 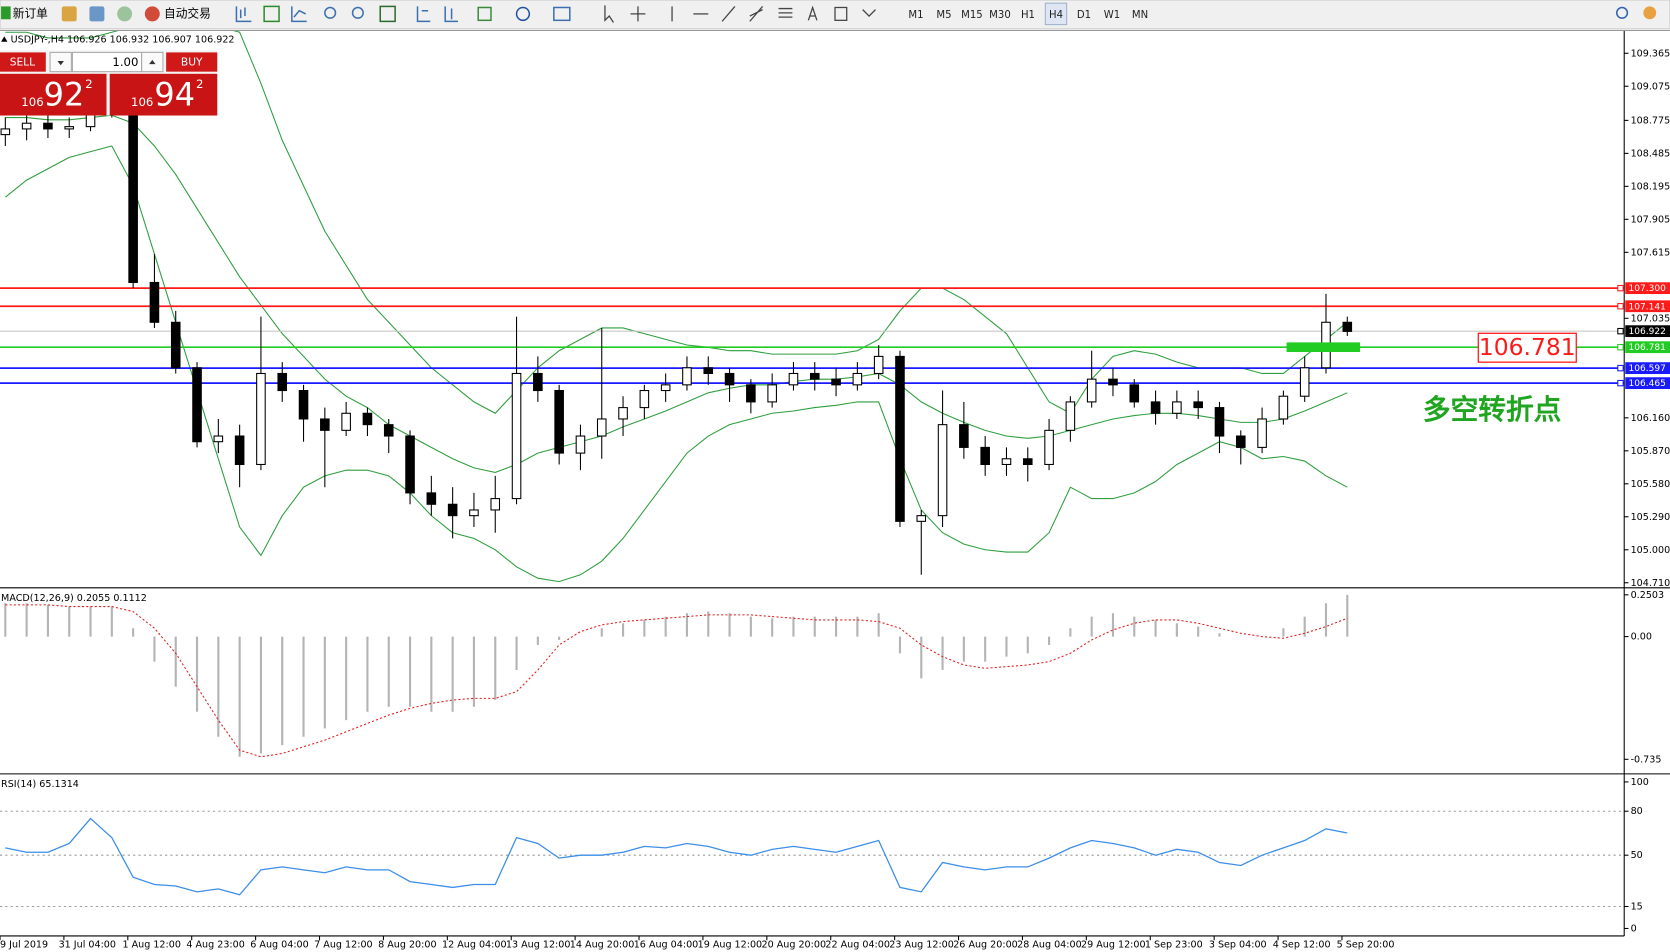 What do you see at coordinates (812, 13) in the screenshot?
I see `text-icon` at bounding box center [812, 13].